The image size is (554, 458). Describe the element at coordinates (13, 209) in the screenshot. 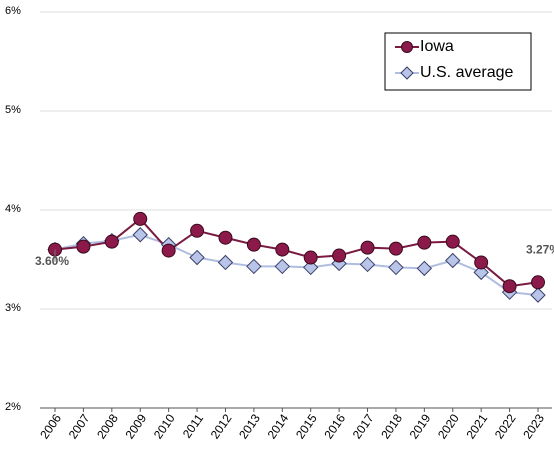

I see `y-tick-label: 4%` at that location.